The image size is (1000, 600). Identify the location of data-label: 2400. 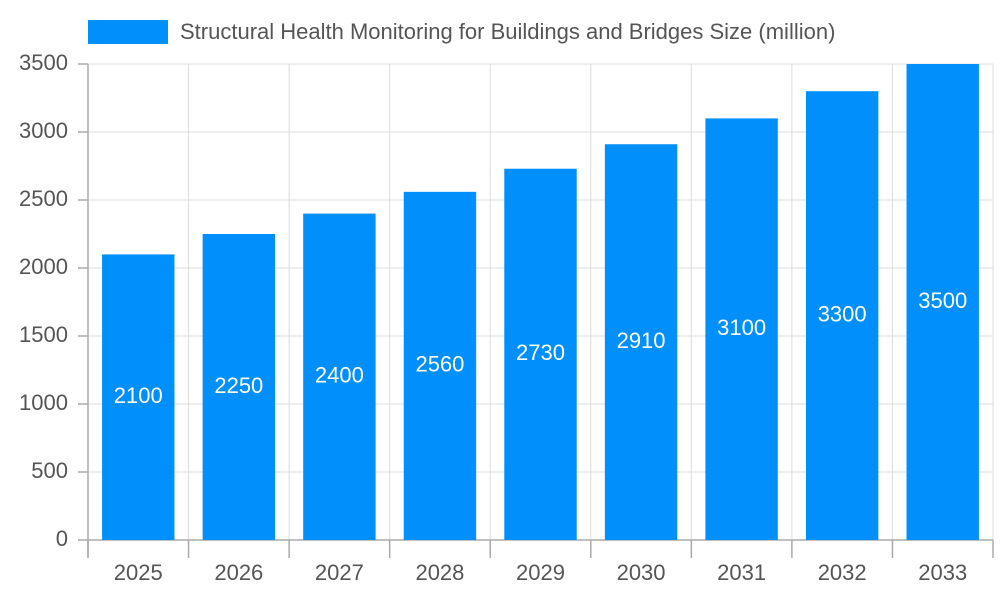
(339, 375).